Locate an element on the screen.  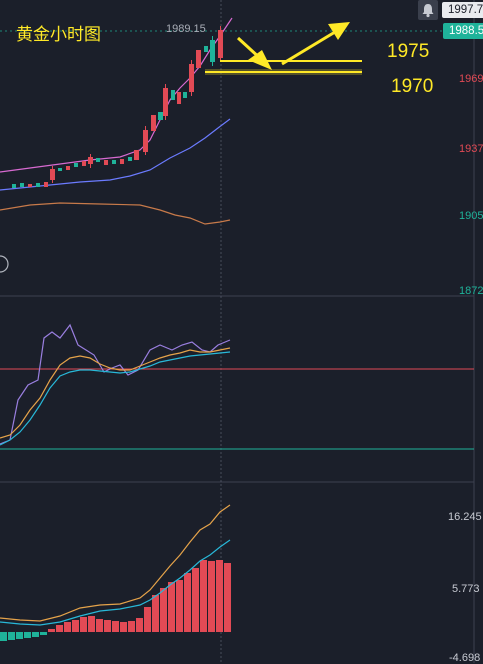
arrow-up-annotation is located at coordinates (315, 44).